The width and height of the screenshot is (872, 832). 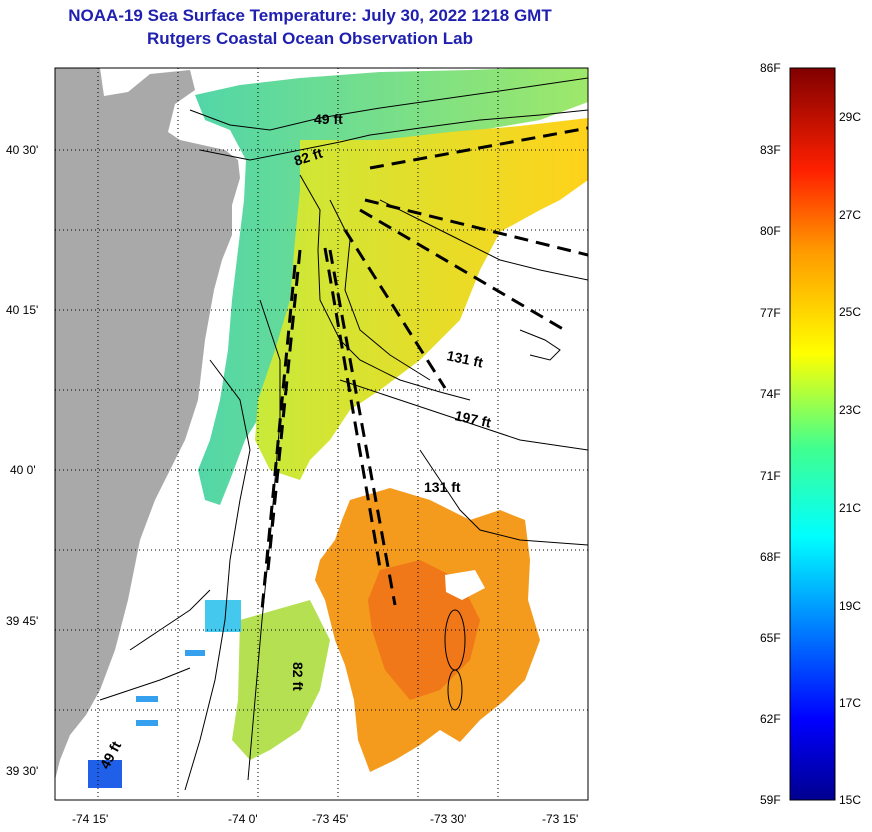 I want to click on colorbar-f-label: 59F, so click(x=770, y=800).